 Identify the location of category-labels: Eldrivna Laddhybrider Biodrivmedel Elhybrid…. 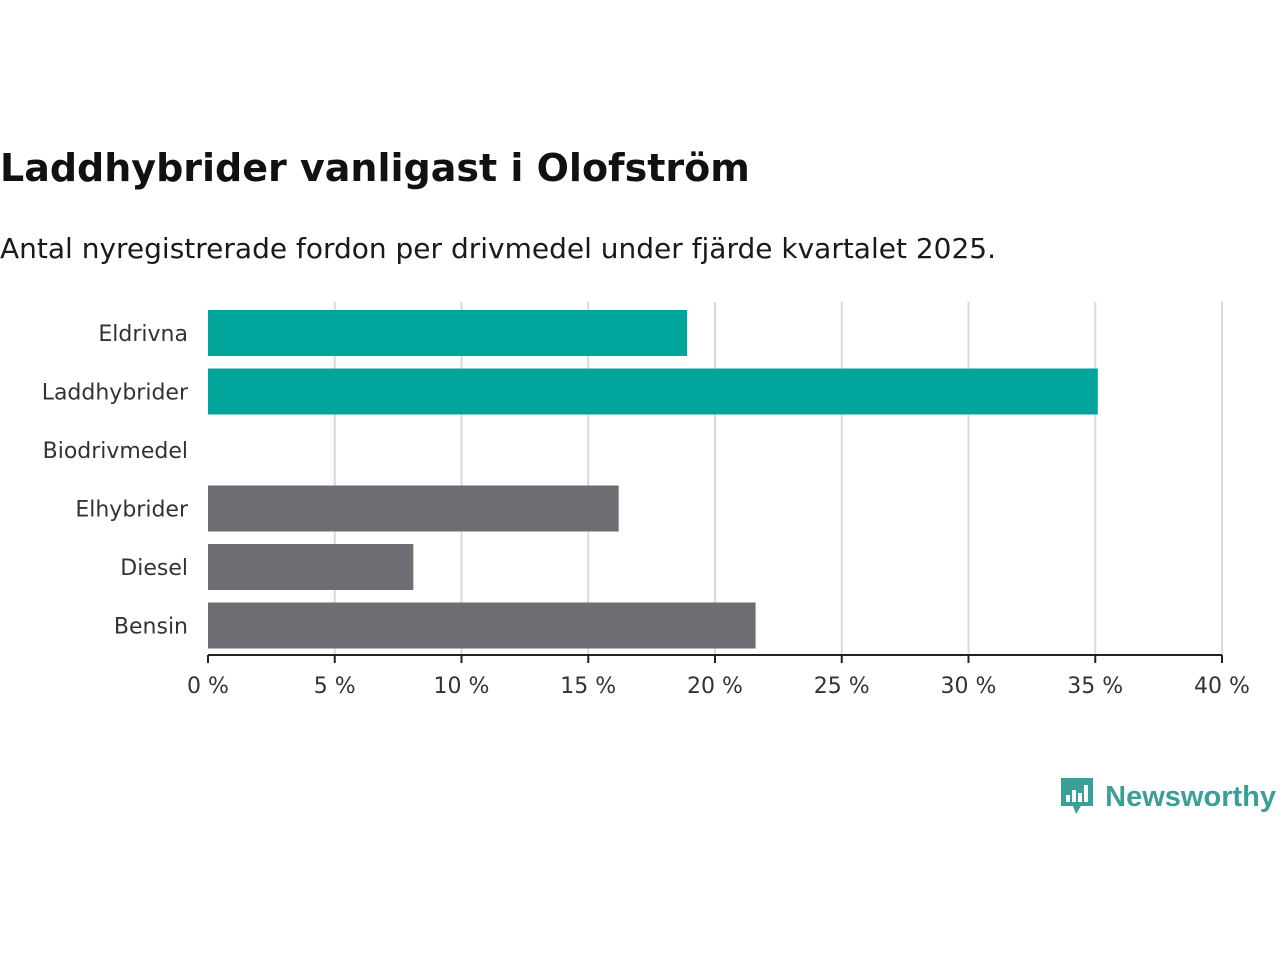
(115, 481).